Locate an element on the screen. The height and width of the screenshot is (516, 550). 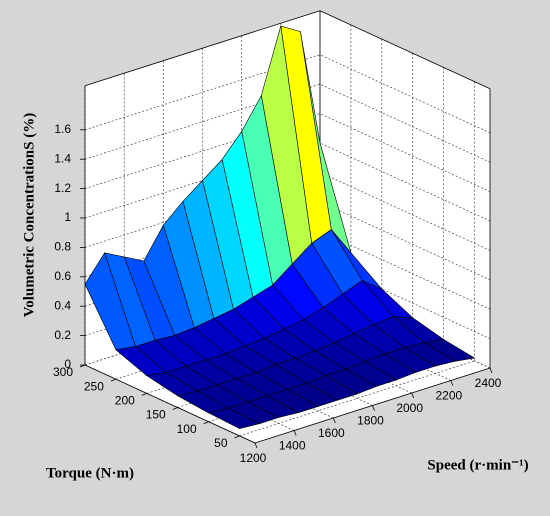
y-tick-label: 100 is located at coordinates (187, 429).